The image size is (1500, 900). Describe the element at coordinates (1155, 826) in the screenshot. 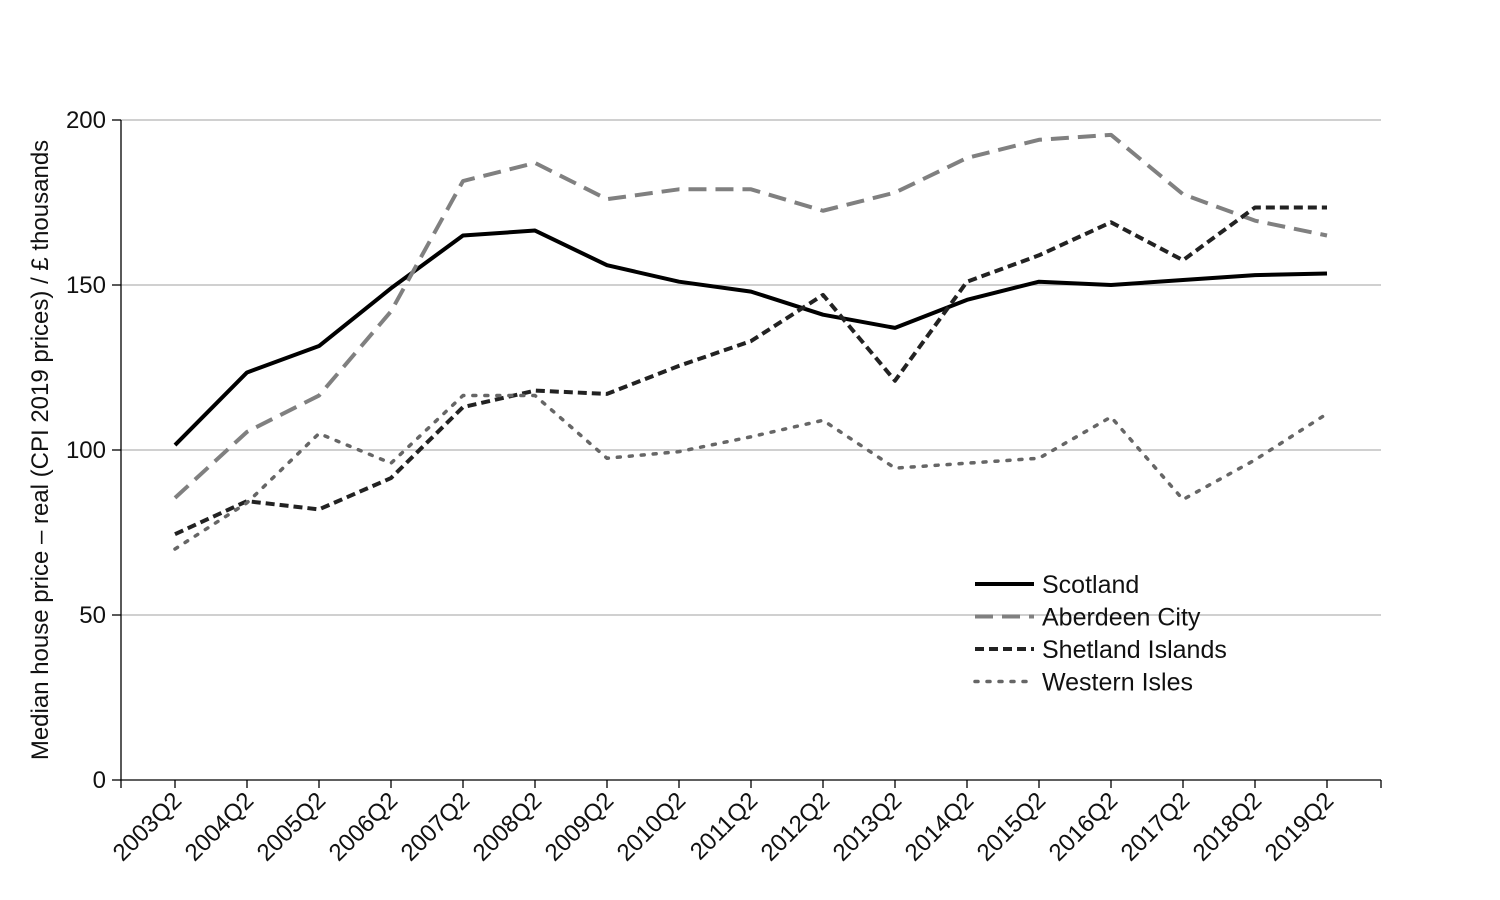

I see `x-tick-label: 2017Q2` at that location.